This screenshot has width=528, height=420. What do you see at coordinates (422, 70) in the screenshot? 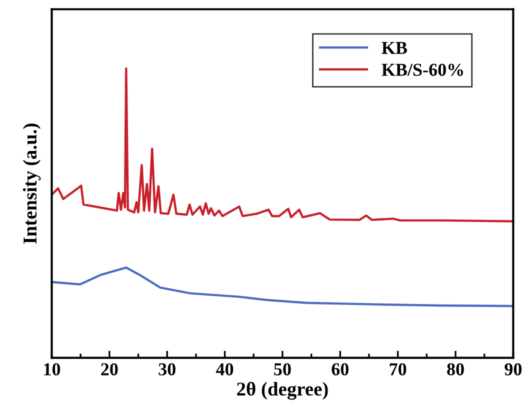
I see `legend-label: KB/S-60%` at bounding box center [422, 70].